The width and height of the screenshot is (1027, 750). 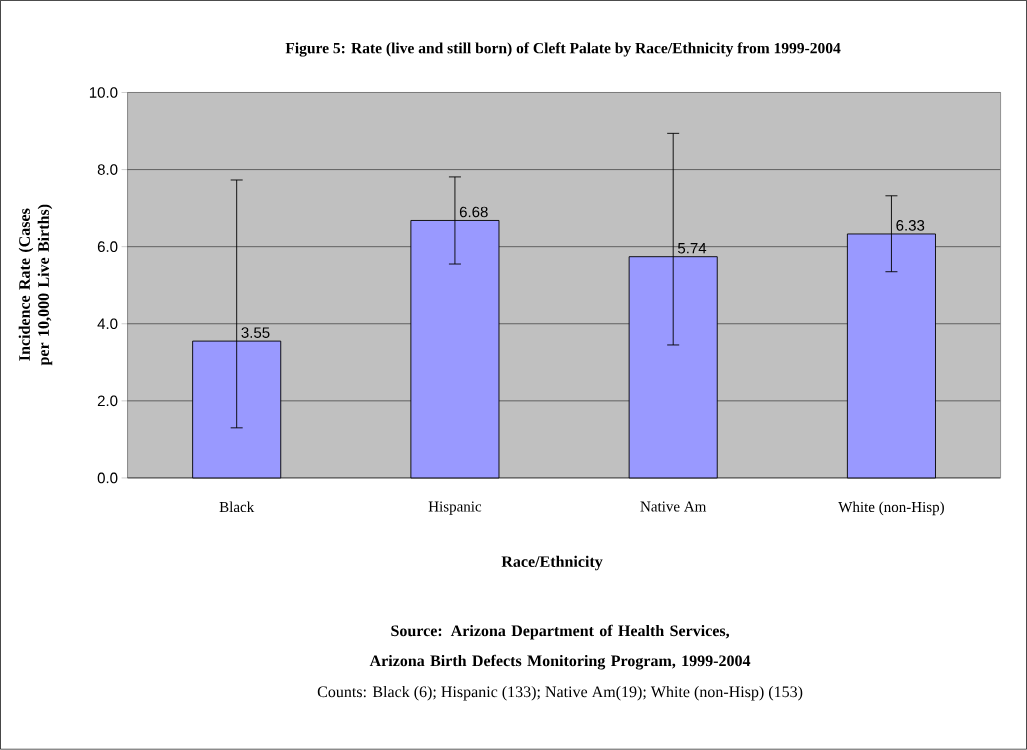 What do you see at coordinates (107, 170) in the screenshot?
I see `y-tick-label: 8.0` at bounding box center [107, 170].